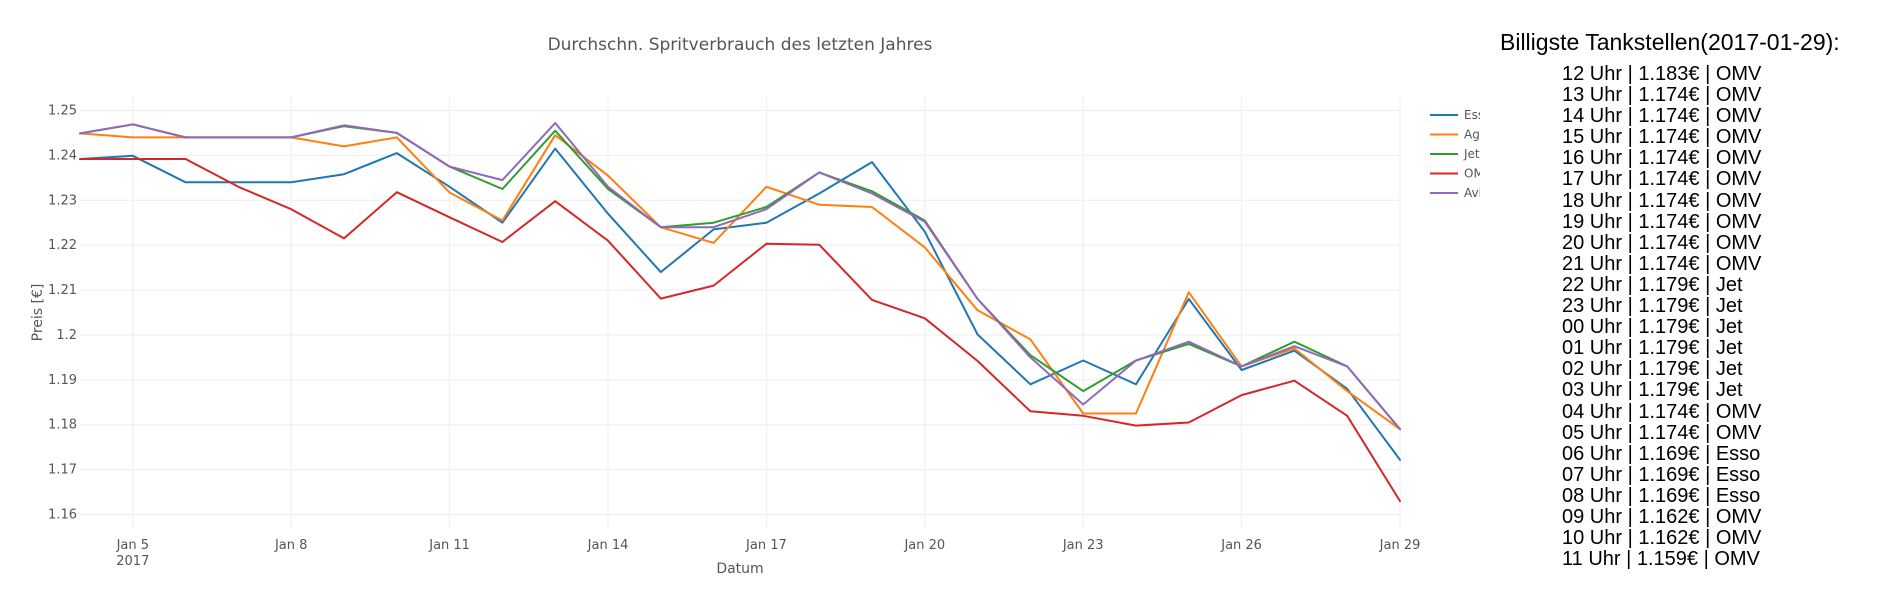 The width and height of the screenshot is (1900, 600). What do you see at coordinates (1472, 174) in the screenshot?
I see `legend-label-omv: OMV` at bounding box center [1472, 174].